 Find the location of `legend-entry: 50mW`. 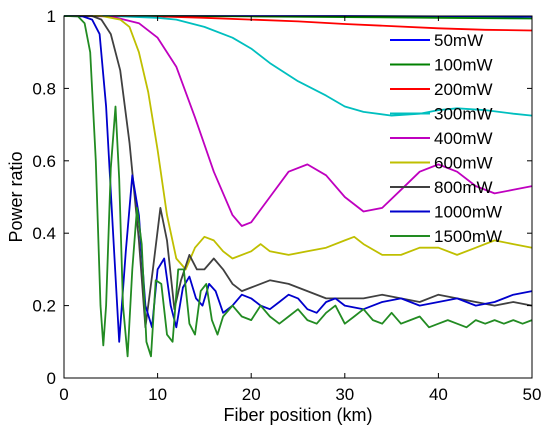

legend-entry: 50mW is located at coordinates (458, 40).